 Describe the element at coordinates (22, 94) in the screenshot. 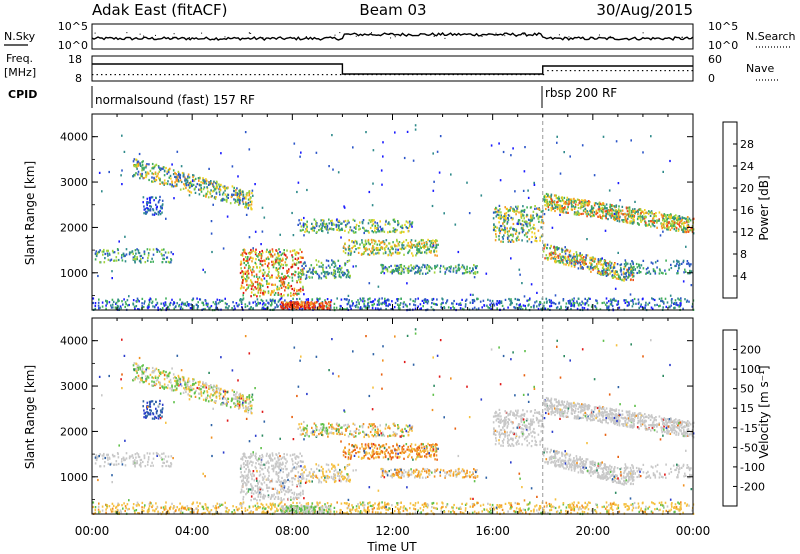

I see `cpid-label: CPID` at that location.